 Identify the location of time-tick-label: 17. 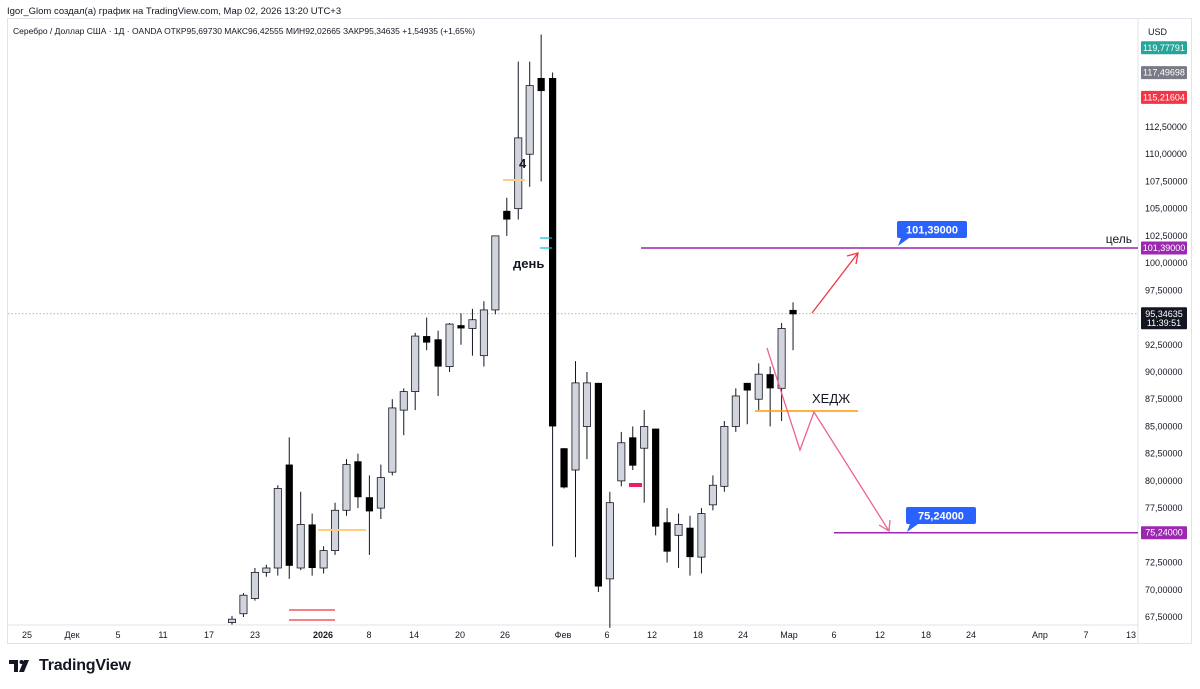
(209, 635).